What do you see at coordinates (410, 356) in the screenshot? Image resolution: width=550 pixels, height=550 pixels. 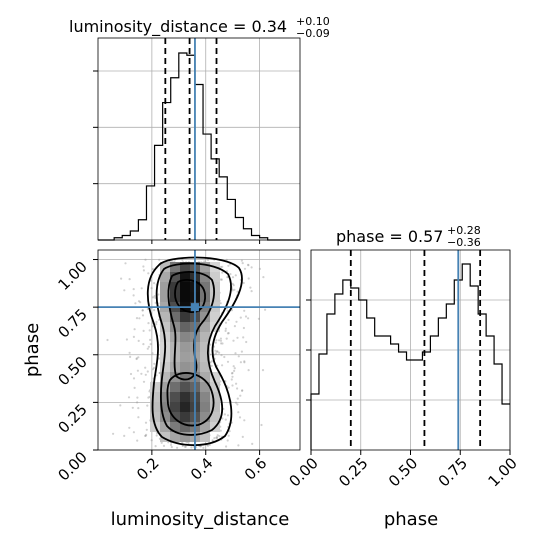 I see `histogram-phase` at bounding box center [410, 356].